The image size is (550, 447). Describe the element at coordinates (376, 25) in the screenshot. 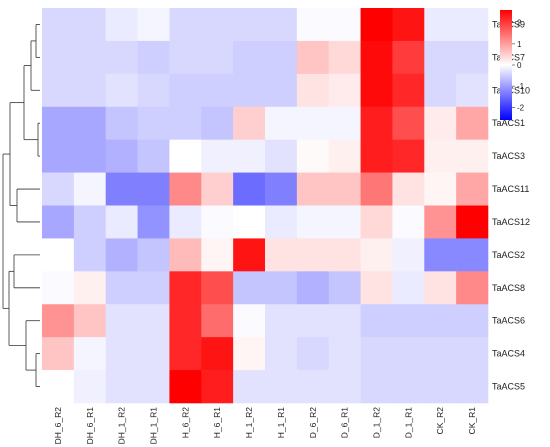

I see `heatmap-cell-TaACS9-D_1_R2` at that location.